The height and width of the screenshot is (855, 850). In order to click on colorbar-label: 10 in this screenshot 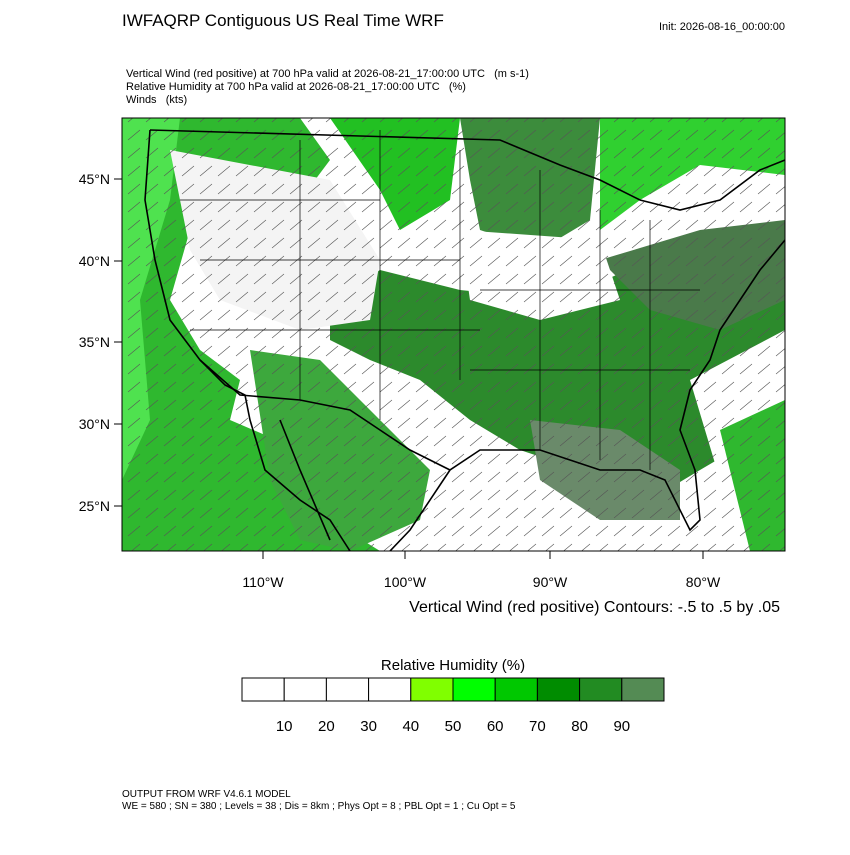, I will do `click(284, 726)`.